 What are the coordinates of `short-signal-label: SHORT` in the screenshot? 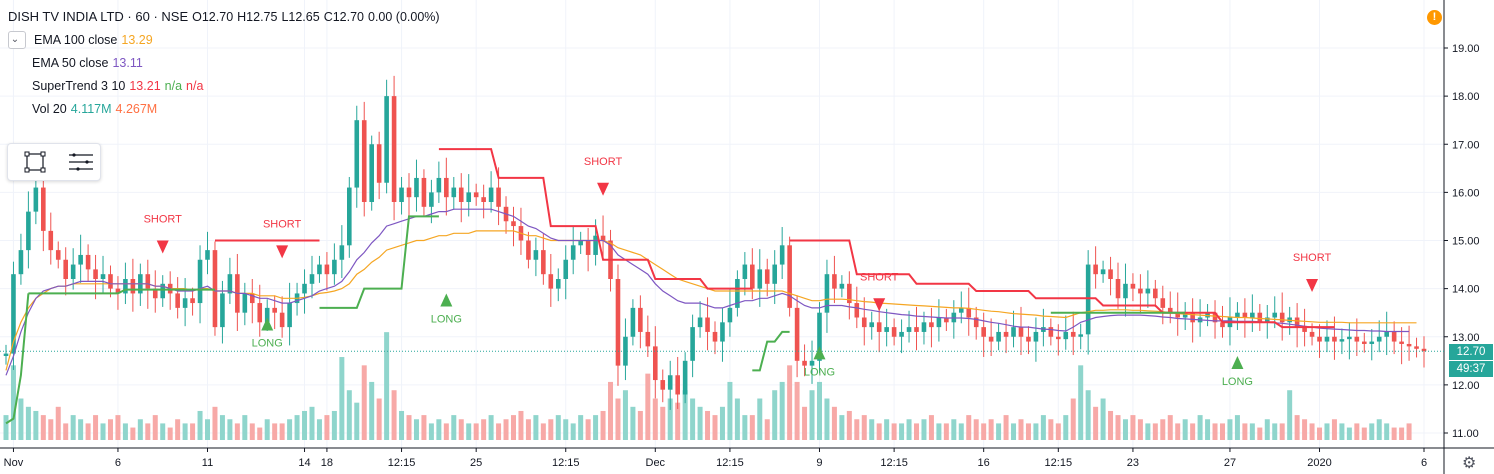 It's located at (1312, 258).